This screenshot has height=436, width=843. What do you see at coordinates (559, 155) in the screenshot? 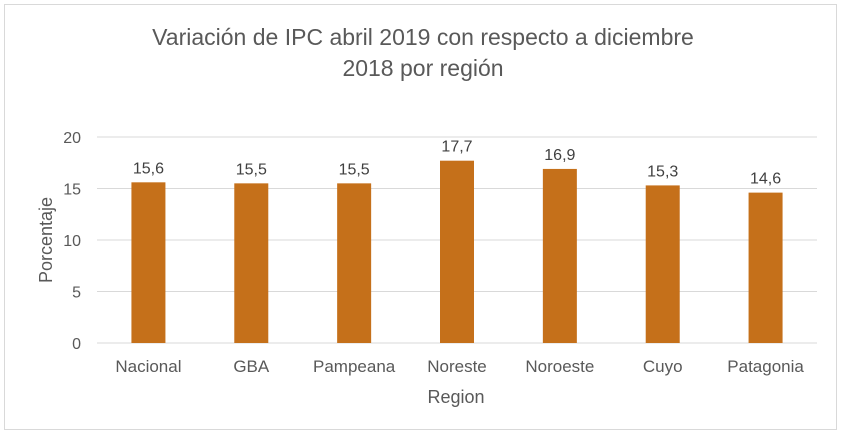
I see `data-label: 16,9` at bounding box center [559, 155].